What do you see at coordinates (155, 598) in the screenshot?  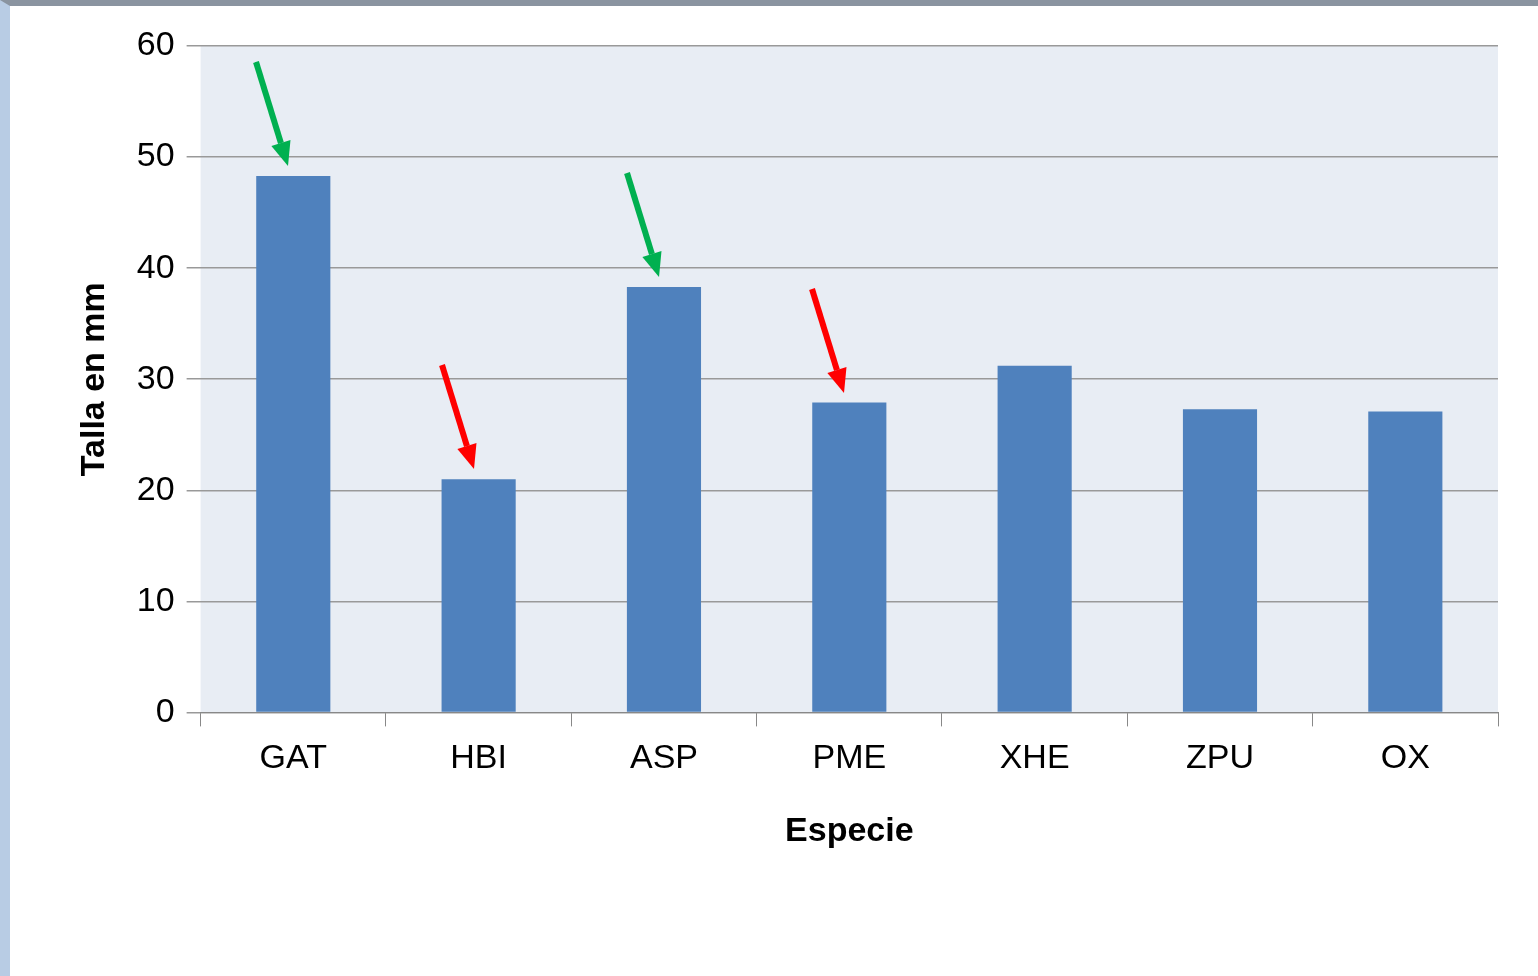 I see `y-tick-label: 10` at bounding box center [155, 598].